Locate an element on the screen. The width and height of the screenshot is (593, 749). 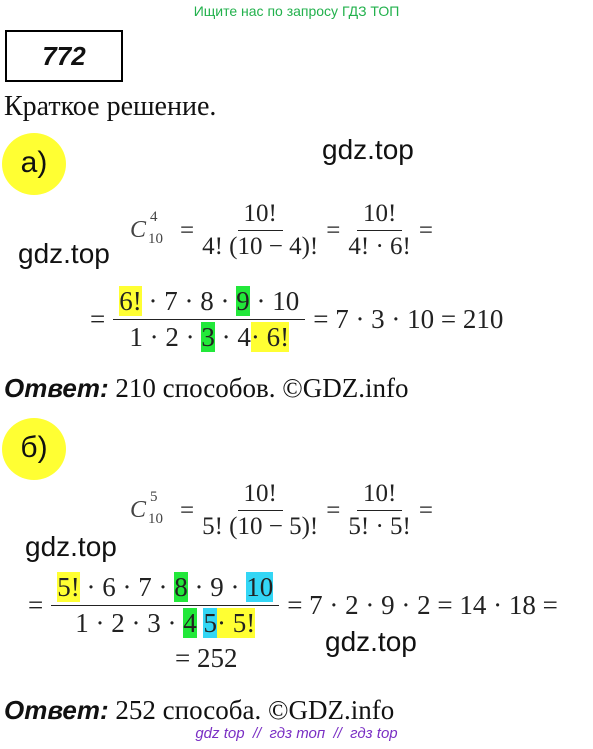
denominator: 1 · 2 · 3 · 4 5· 5! is located at coordinates (165, 622).